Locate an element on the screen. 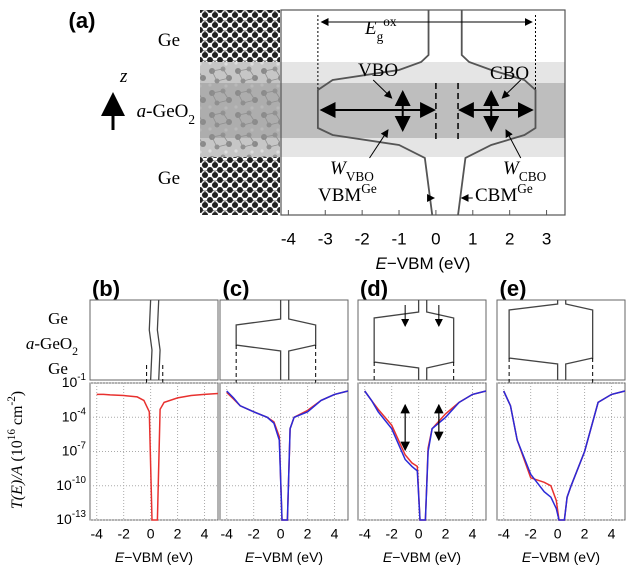  y-tick-exp: -10 is located at coordinates (79, 480).